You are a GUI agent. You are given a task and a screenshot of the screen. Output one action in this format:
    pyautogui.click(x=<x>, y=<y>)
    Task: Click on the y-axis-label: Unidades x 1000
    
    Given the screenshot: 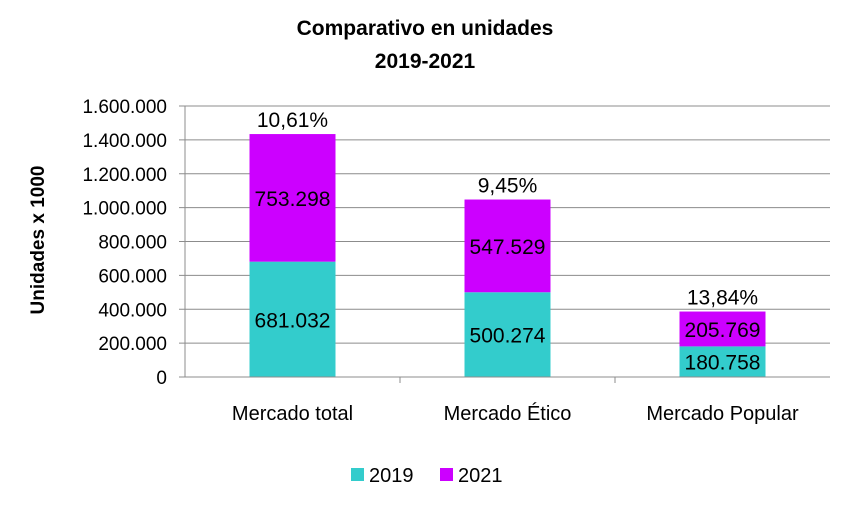 What is the action you would take?
    pyautogui.click(x=38, y=240)
    